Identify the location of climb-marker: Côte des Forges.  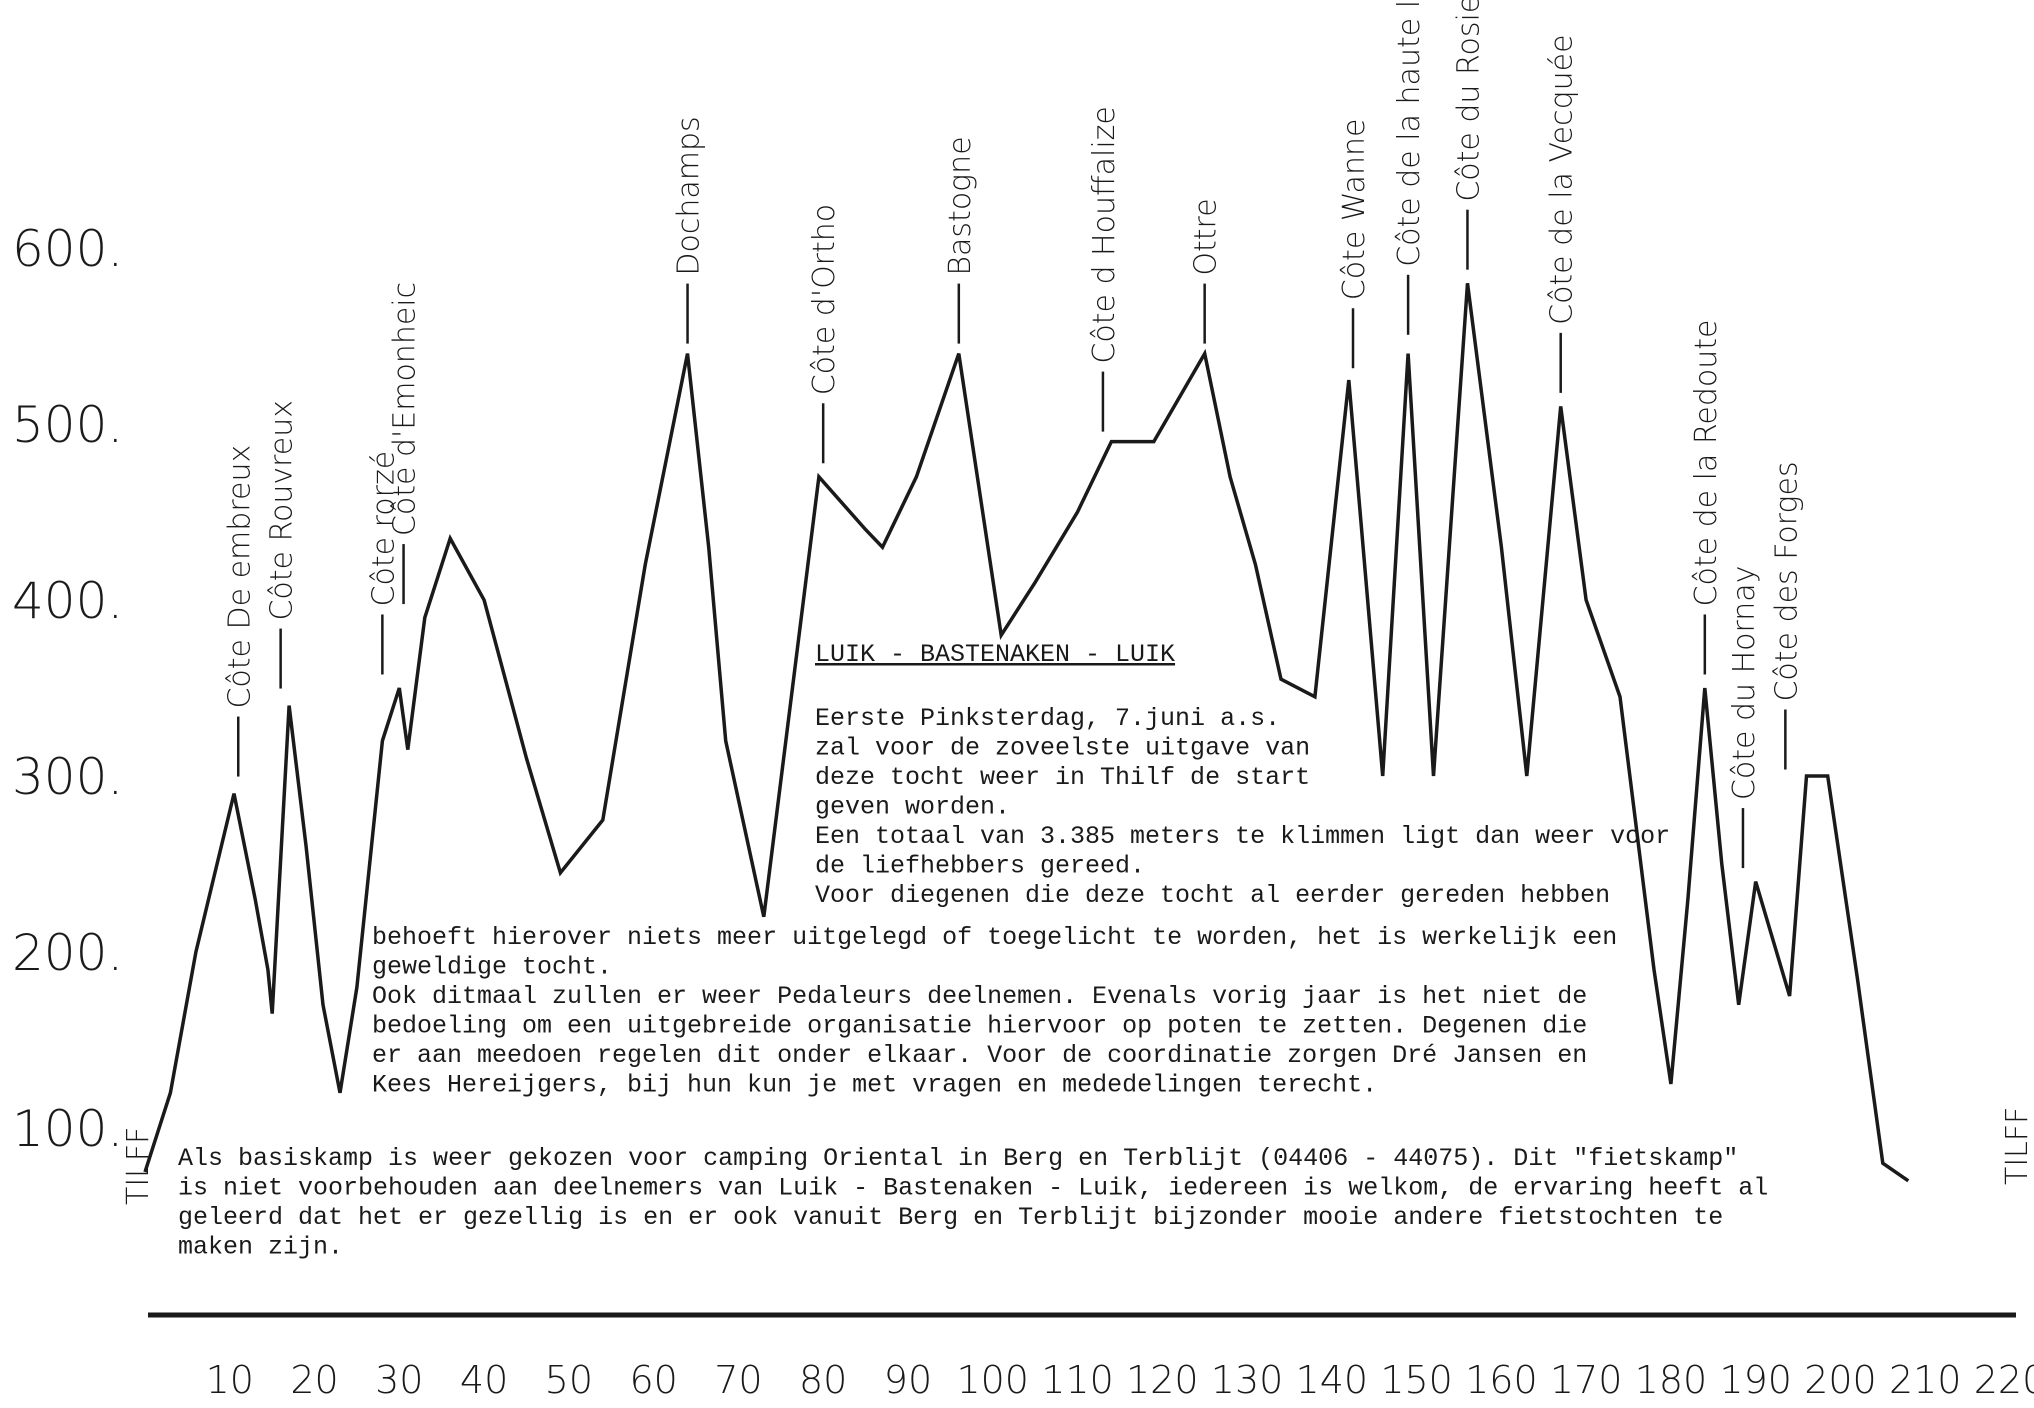
(1786, 615).